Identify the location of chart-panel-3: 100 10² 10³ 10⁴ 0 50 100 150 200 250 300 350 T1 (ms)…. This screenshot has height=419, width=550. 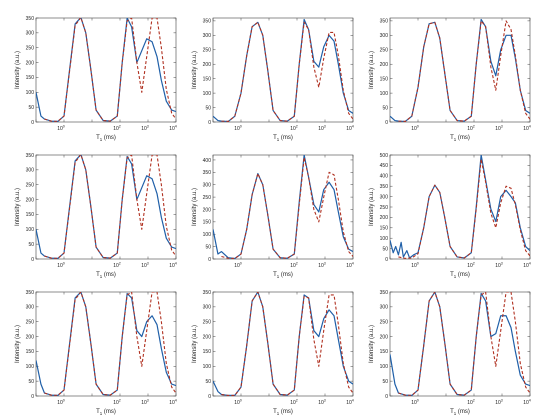
(450, 79).